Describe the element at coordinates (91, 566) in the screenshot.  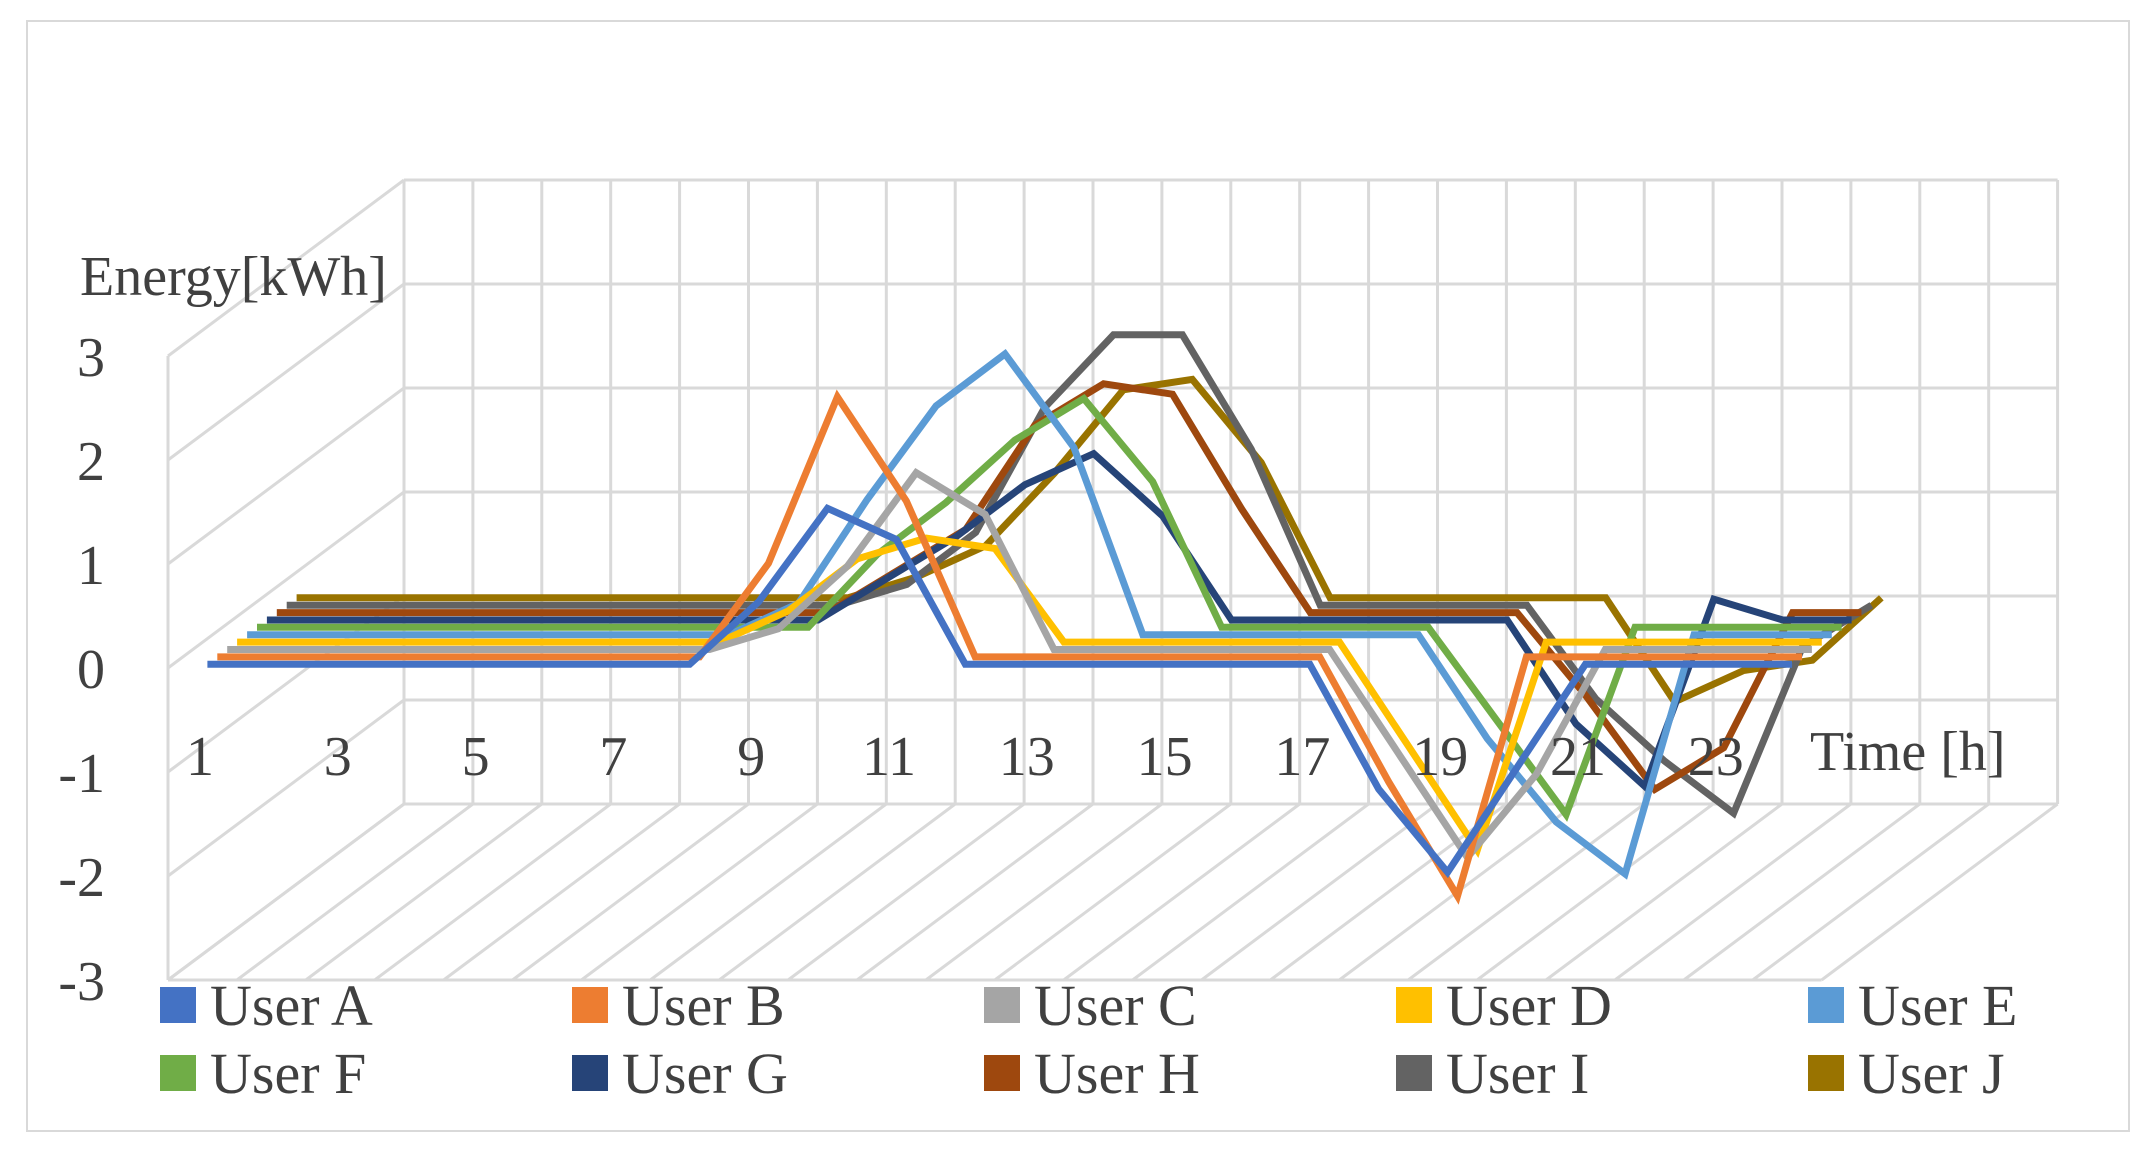
I see `y-tick-label: 1` at that location.